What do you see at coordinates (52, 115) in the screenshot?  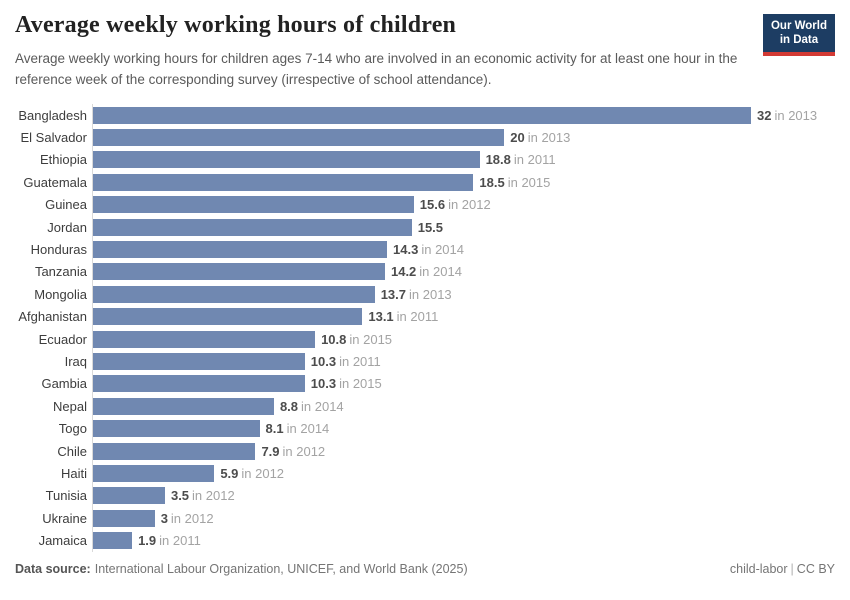 I see `country-label: Bangladesh` at bounding box center [52, 115].